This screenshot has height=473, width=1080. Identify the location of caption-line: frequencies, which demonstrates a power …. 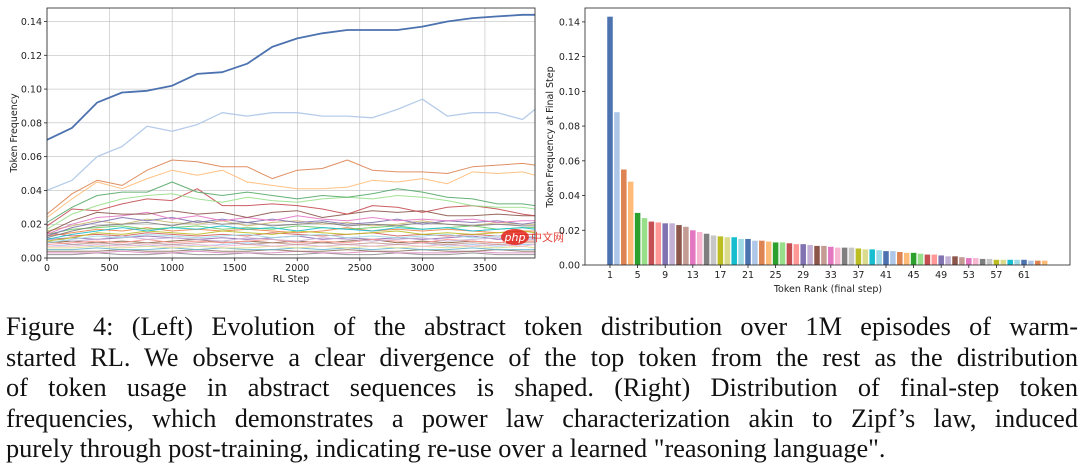
(542, 418).